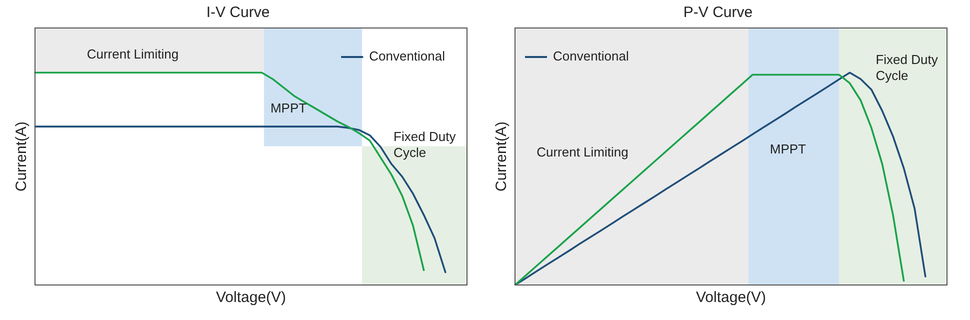 The image size is (970, 320). What do you see at coordinates (582, 152) in the screenshot?
I see `annotation: Current Limiting` at bounding box center [582, 152].